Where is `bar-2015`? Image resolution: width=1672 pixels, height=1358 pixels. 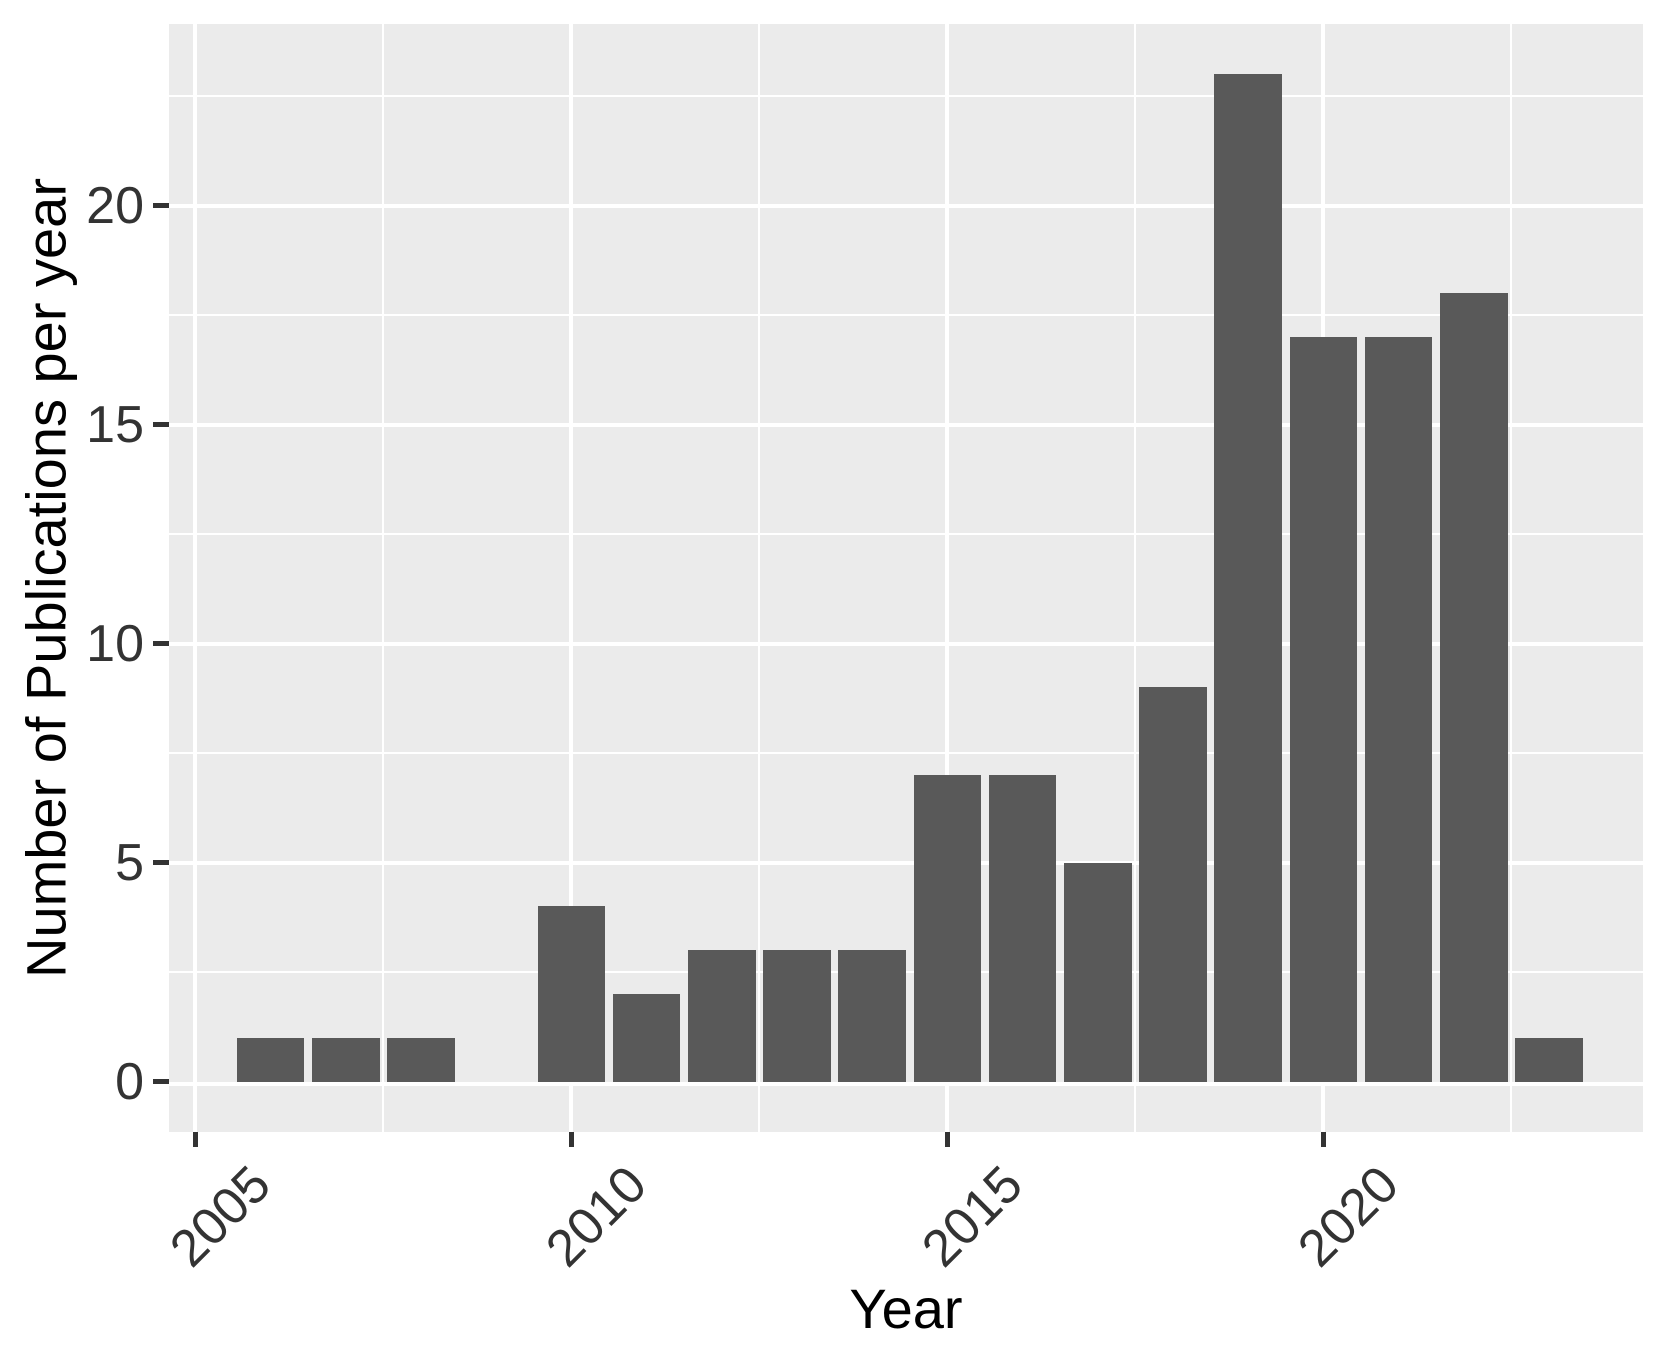
bar-2015 is located at coordinates (947, 928).